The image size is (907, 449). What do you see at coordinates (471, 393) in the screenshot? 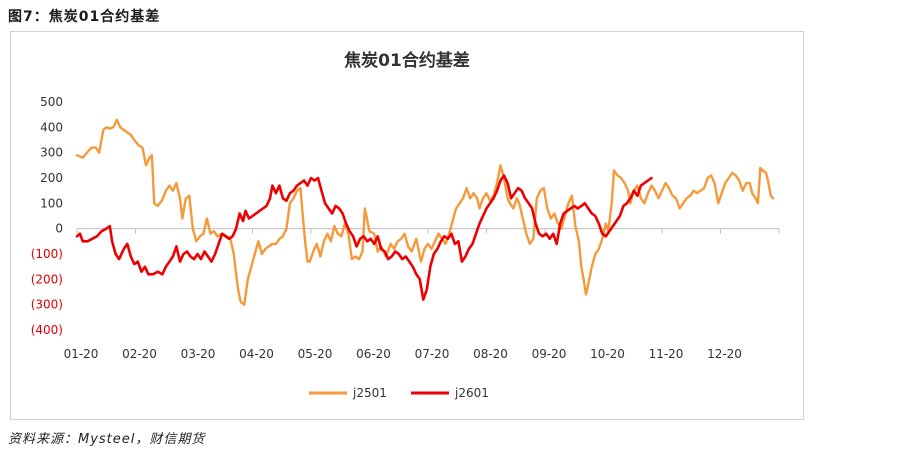
I see `legend-label-j2601: j2601` at bounding box center [471, 393].